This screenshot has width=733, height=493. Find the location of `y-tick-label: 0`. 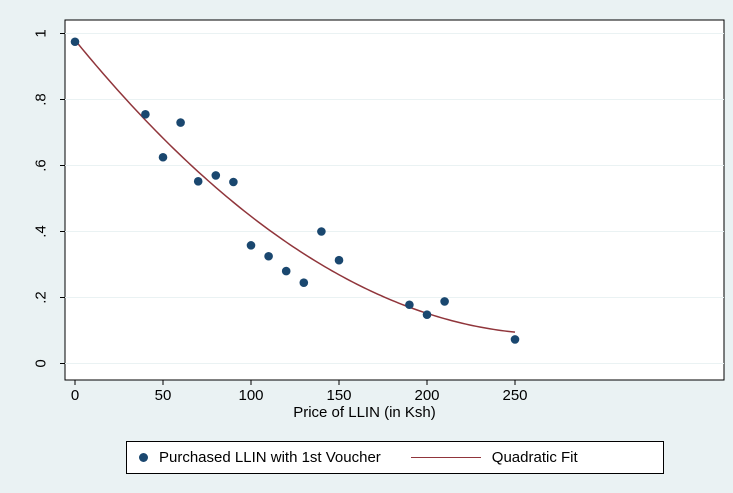

y-tick-label: 0 is located at coordinates (40, 363).